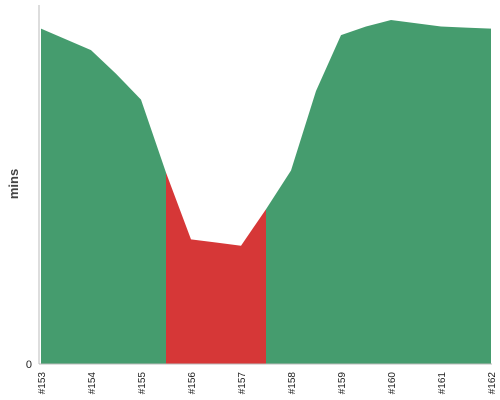  Describe the element at coordinates (92, 383) in the screenshot. I see `x-tick-label: #154` at that location.